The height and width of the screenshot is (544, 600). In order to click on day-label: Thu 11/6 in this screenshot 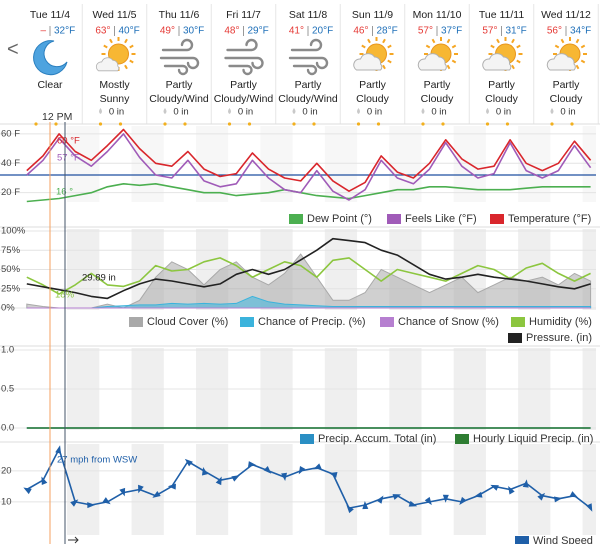, I will do `click(179, 15)`.